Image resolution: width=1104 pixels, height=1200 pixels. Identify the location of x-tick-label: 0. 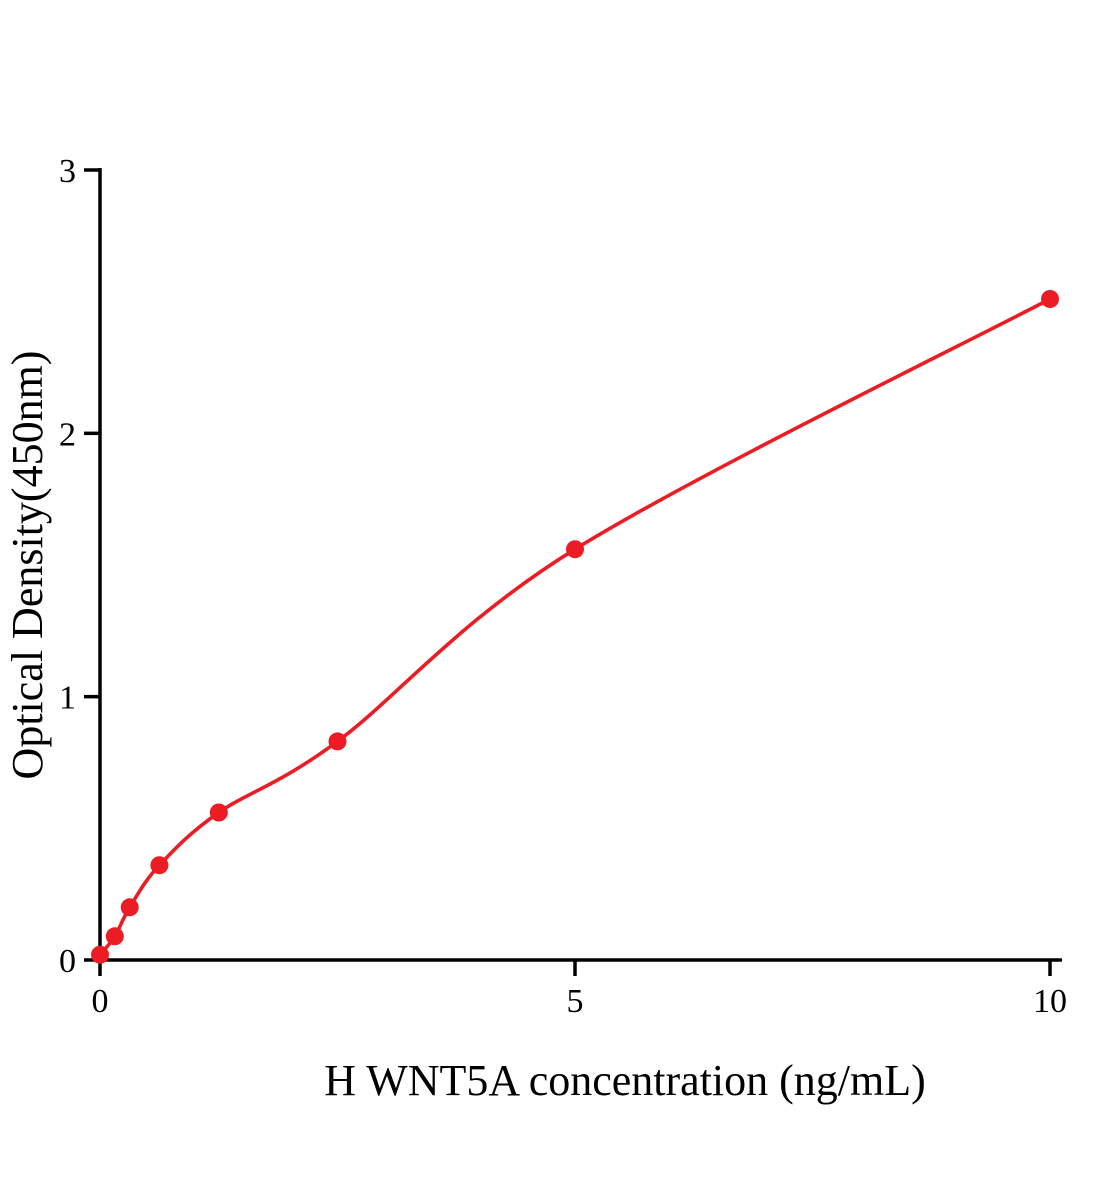
(100, 1001).